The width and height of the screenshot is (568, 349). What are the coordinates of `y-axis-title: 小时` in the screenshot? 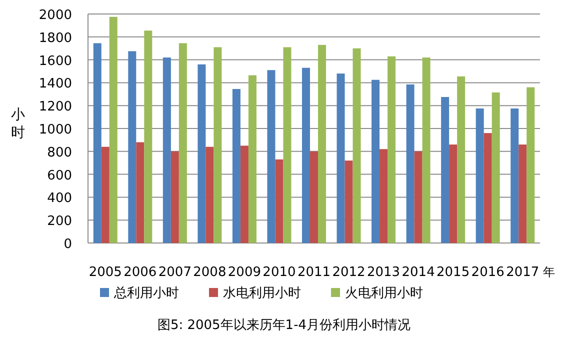 It's located at (18, 124).